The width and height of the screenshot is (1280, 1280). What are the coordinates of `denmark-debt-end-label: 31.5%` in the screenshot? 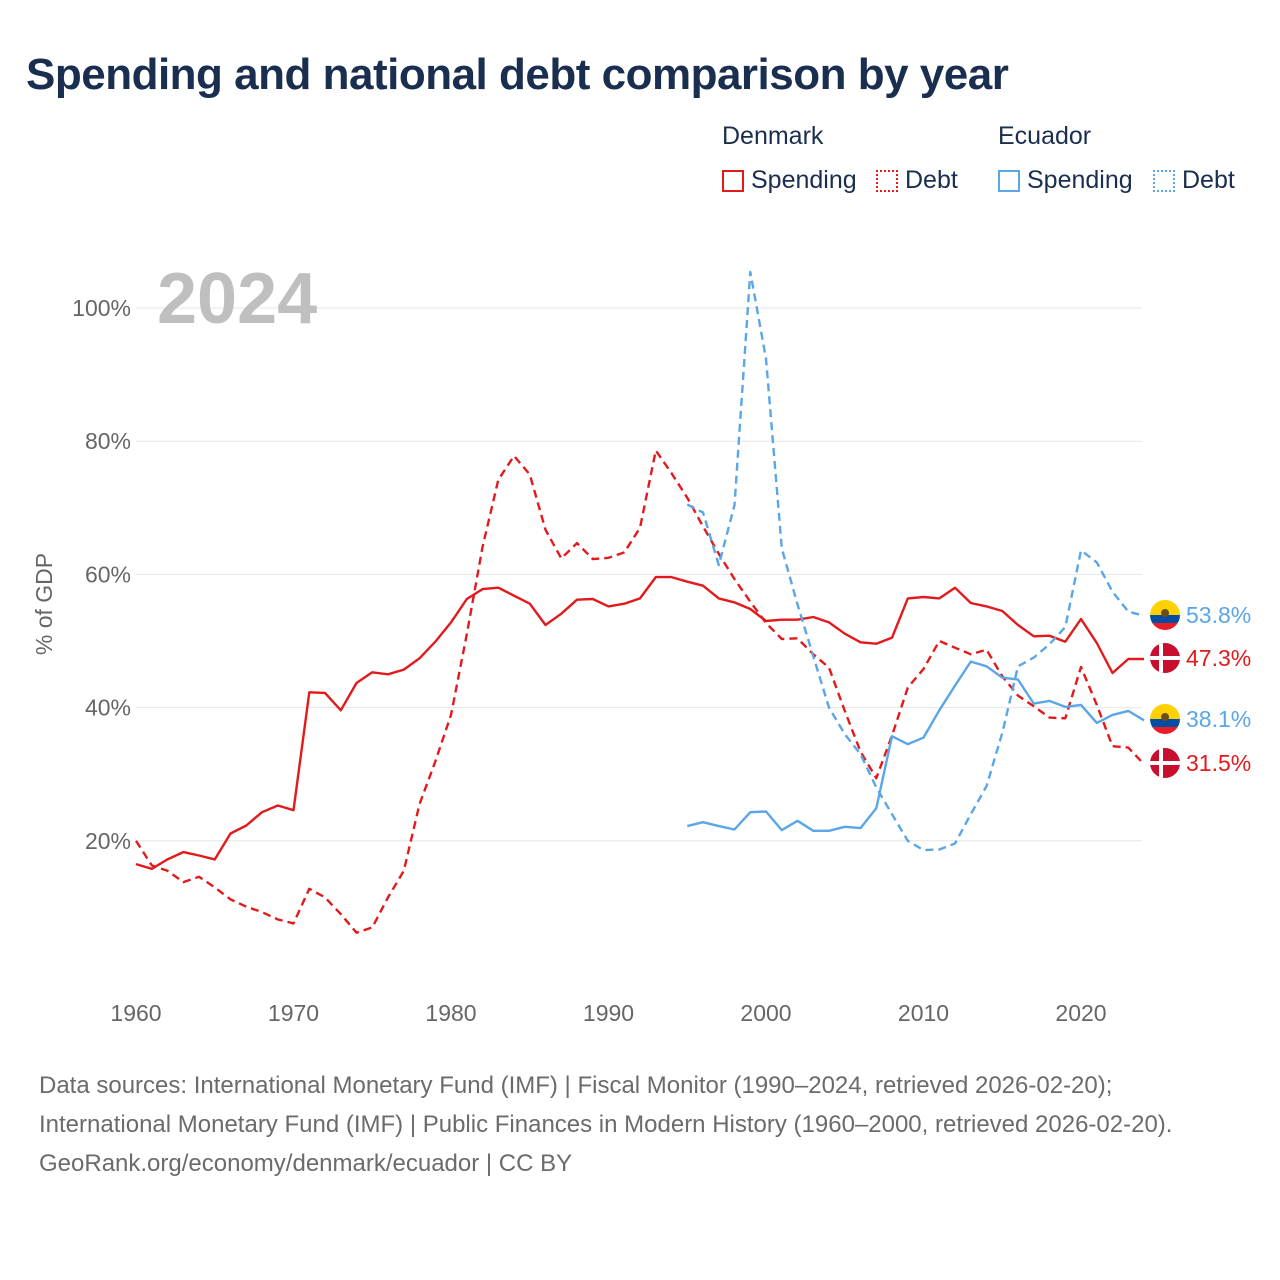 It's located at (1218, 763).